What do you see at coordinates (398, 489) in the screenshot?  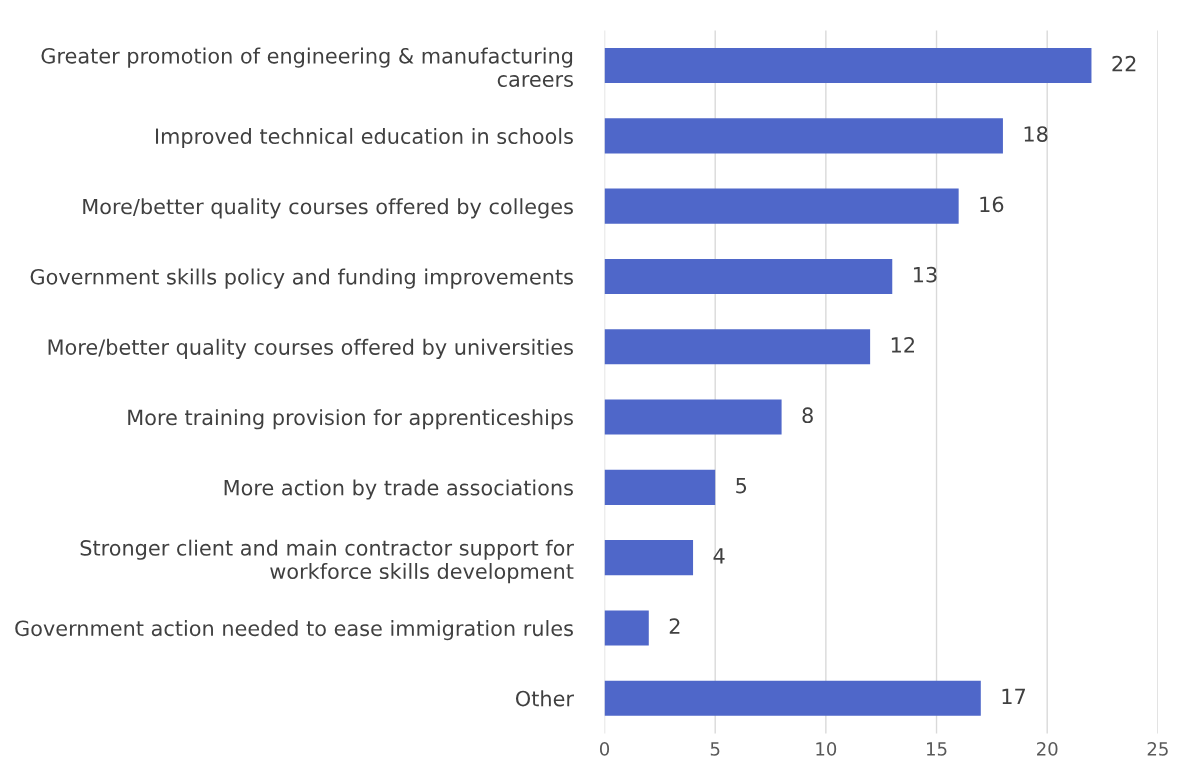 I see `y-tick-label: More action by trade associations` at bounding box center [398, 489].